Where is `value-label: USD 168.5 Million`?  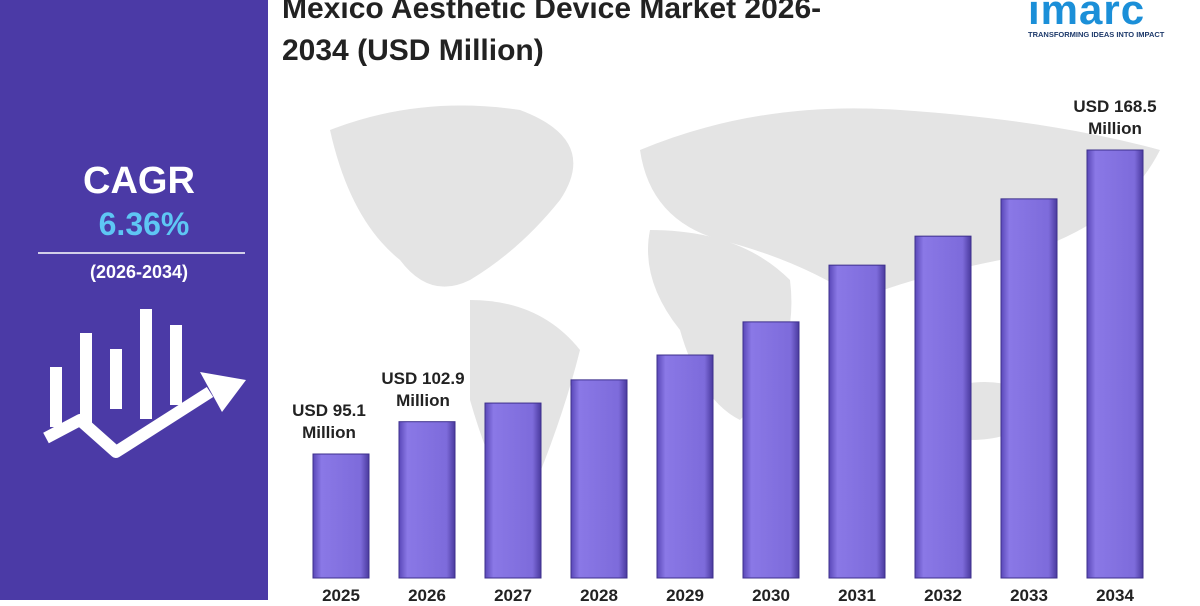 value-label: USD 168.5 Million is located at coordinates (1115, 117).